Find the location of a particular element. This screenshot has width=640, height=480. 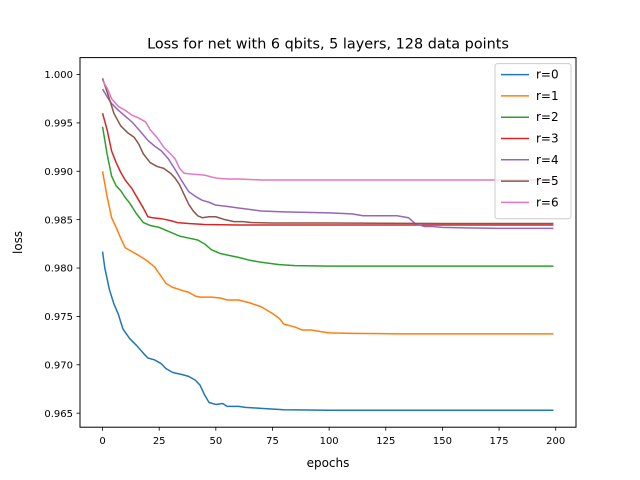

x-tick-label: 50 is located at coordinates (215, 441).